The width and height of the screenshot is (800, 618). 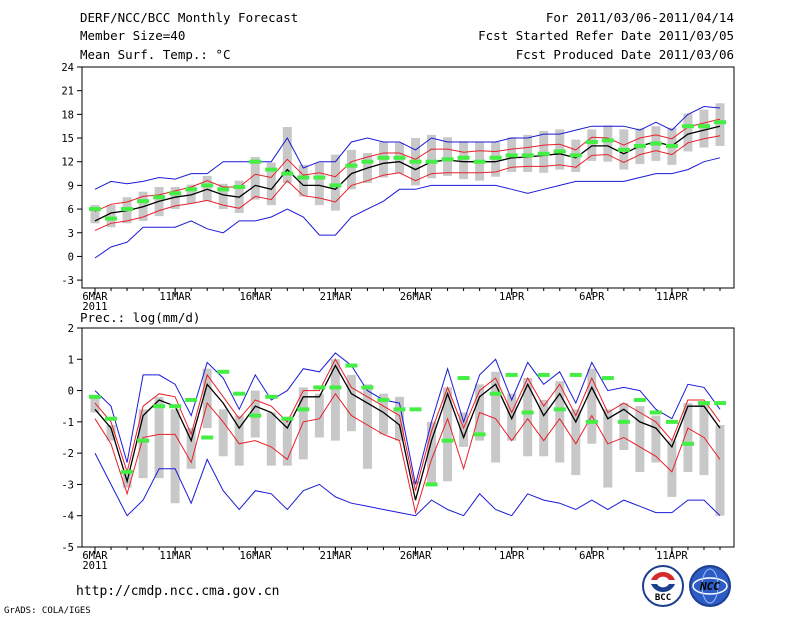 I want to click on chart-prec-x-tick-label: 1APR, so click(x=512, y=556).